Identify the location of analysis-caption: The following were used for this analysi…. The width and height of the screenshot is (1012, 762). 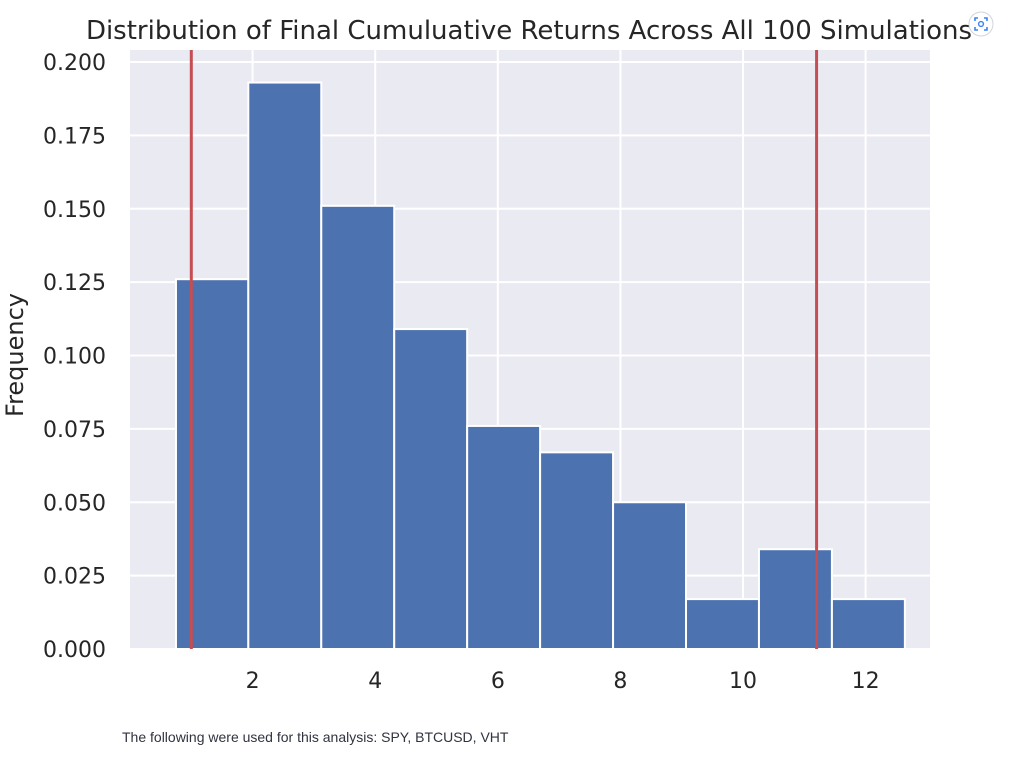
(315, 737).